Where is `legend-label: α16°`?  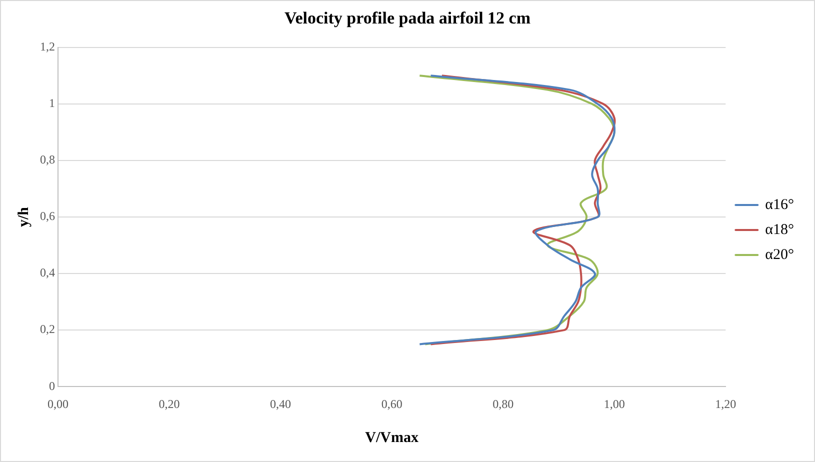
legend-label: α16° is located at coordinates (779, 204).